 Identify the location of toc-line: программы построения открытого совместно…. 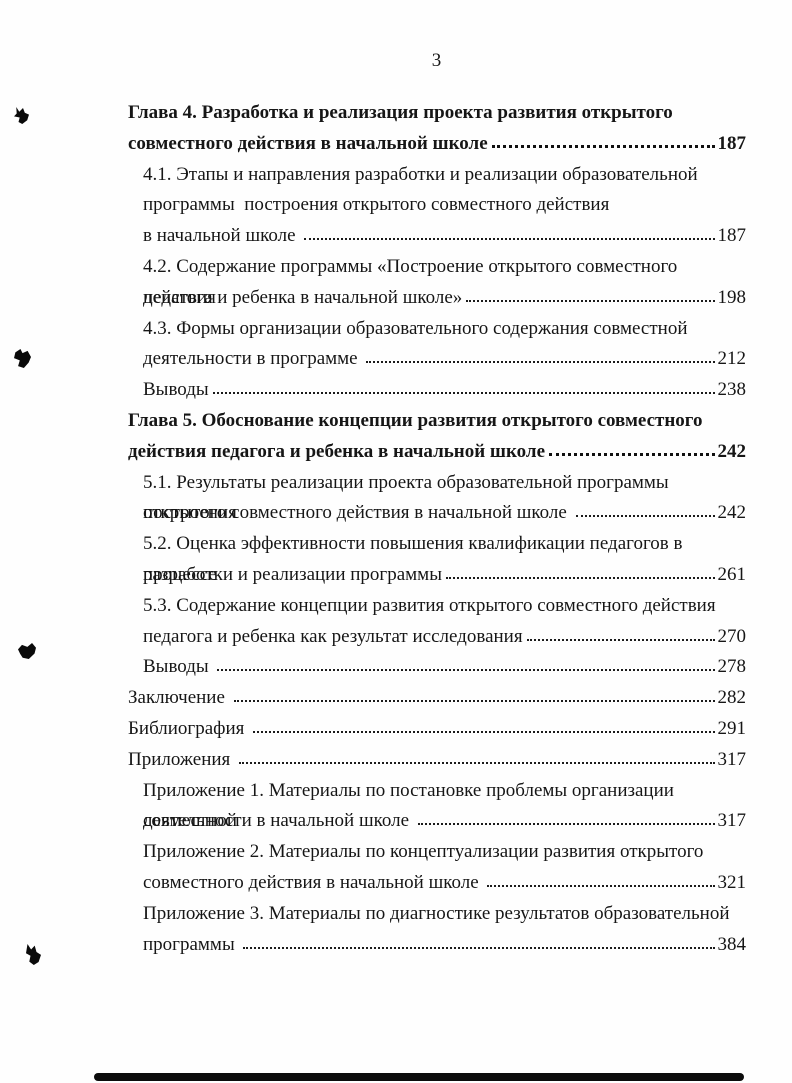
(437, 205).